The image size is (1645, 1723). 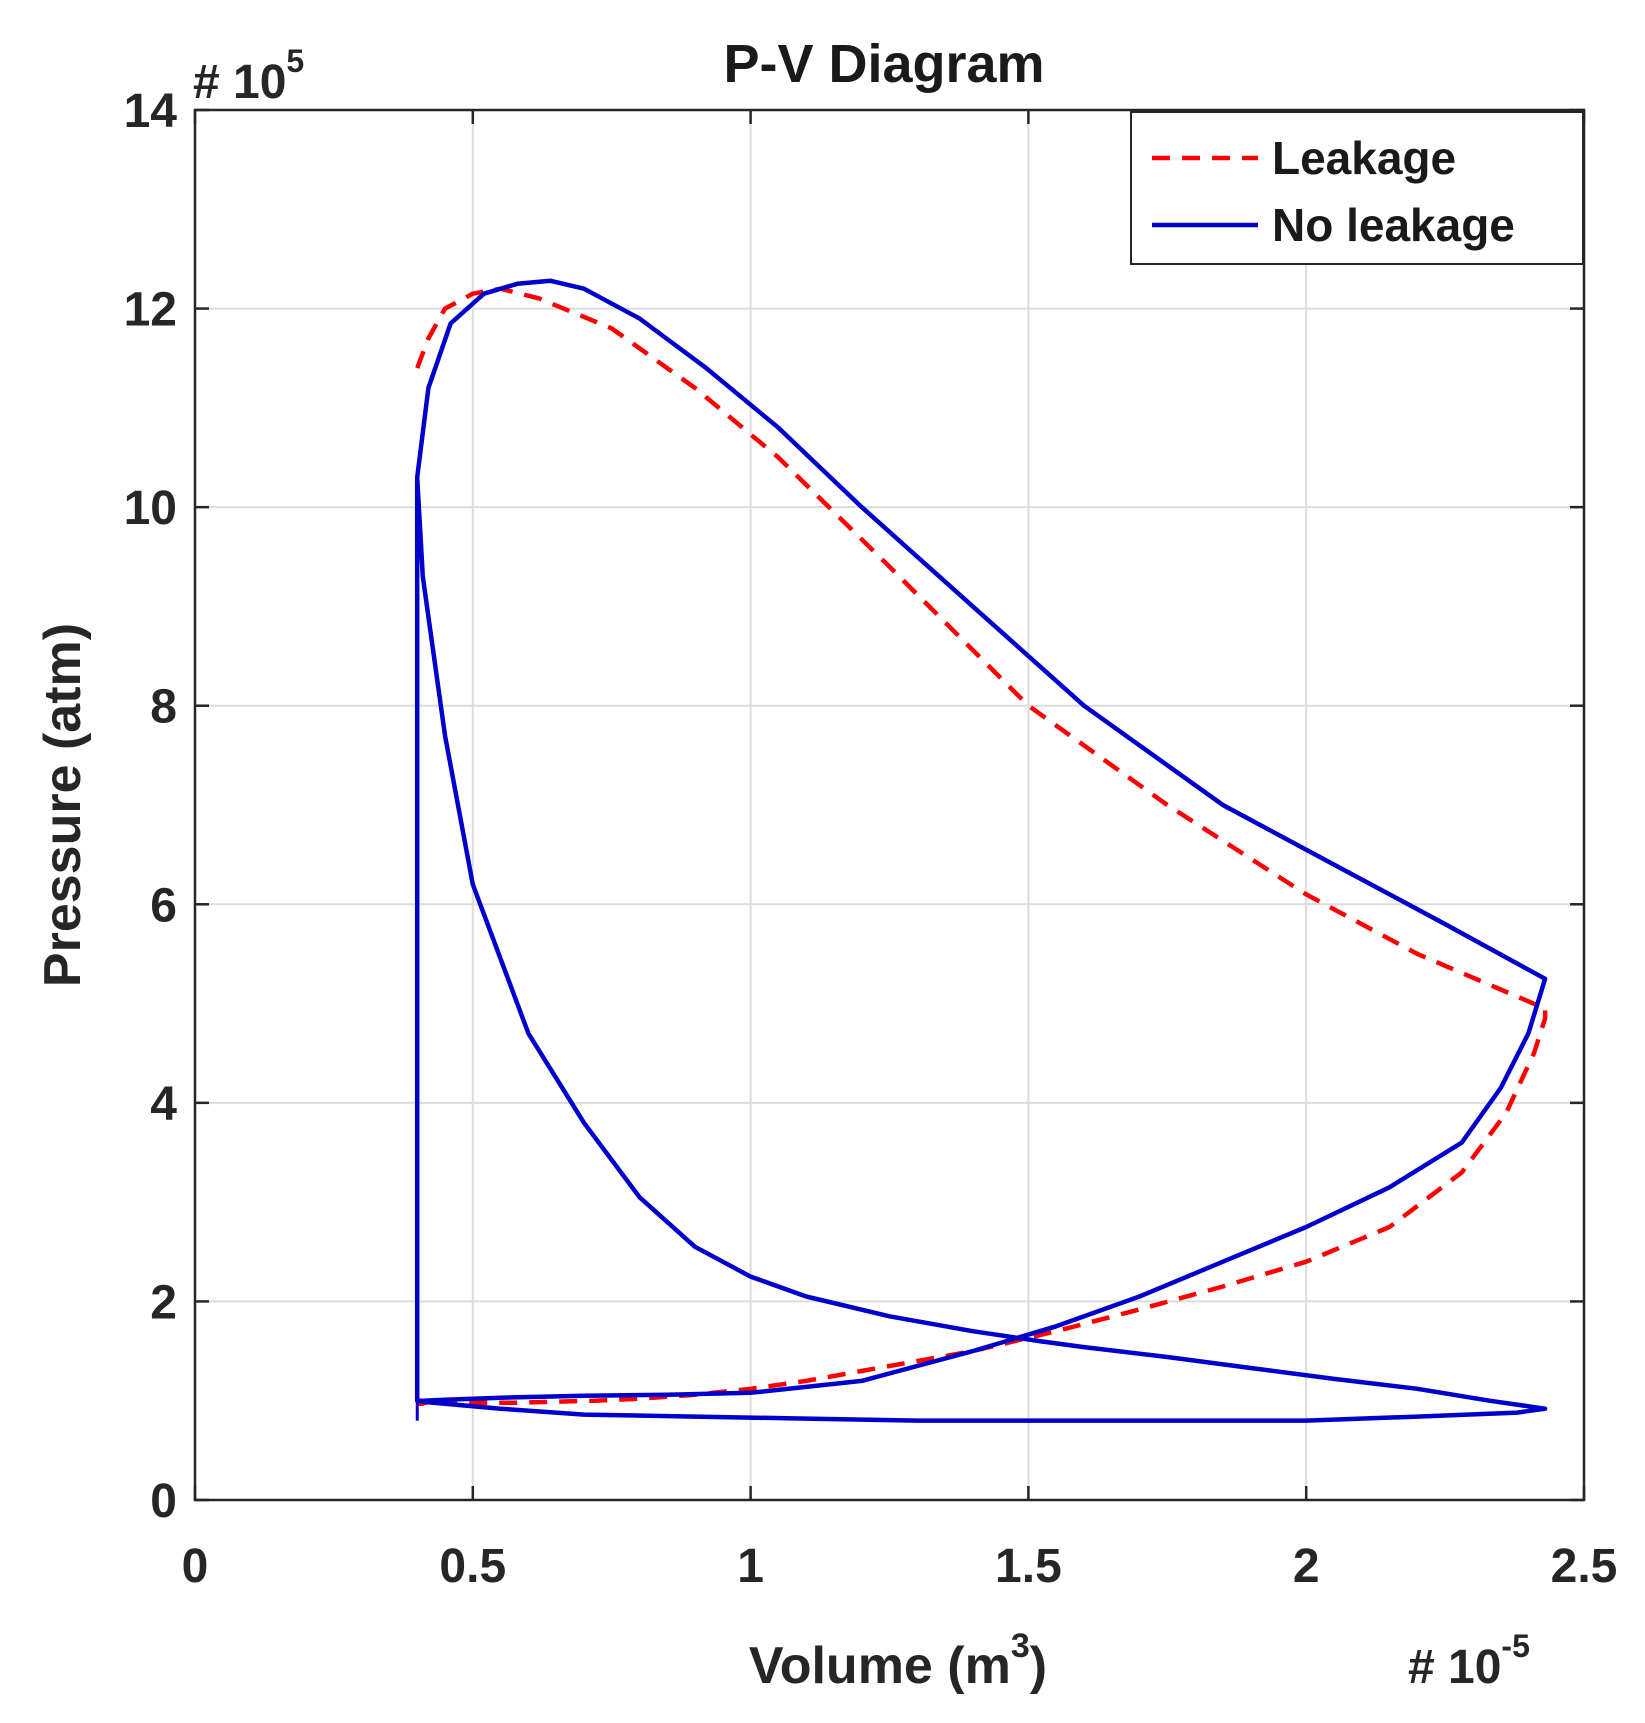 I want to click on x-tick-label: 1, so click(x=750, y=1566).